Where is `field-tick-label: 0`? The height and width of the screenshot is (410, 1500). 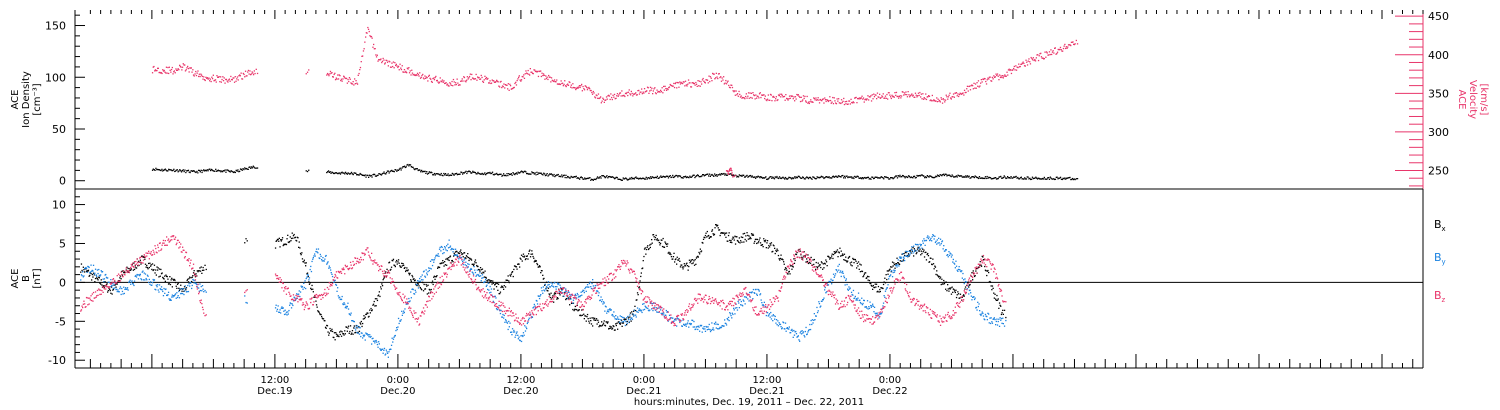
field-tick-label: 0 is located at coordinates (62, 282).